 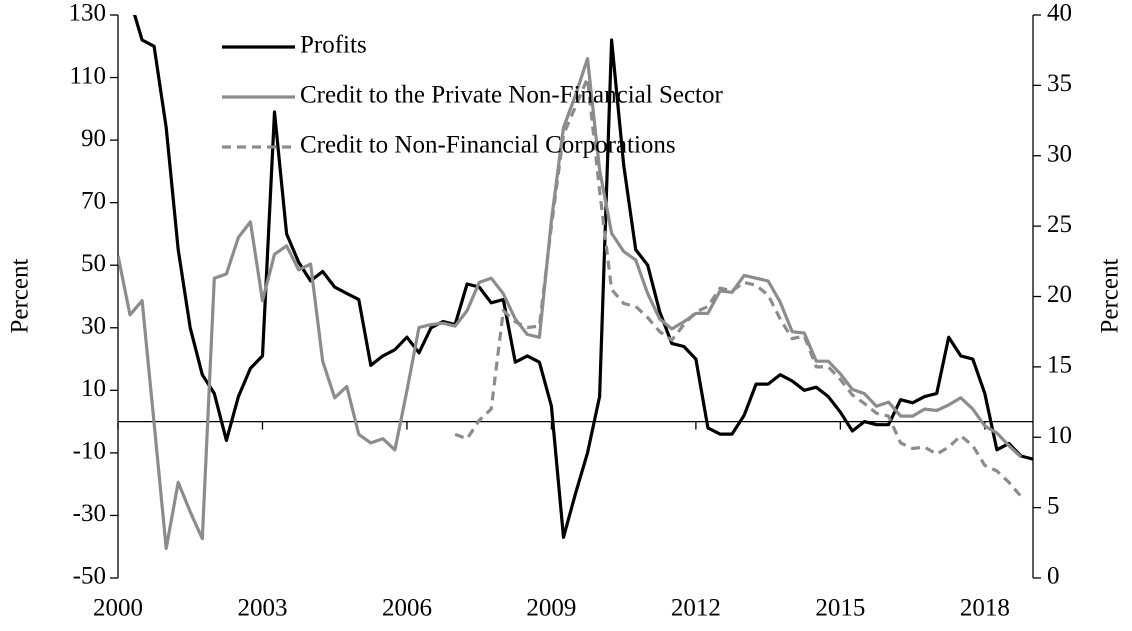 I want to click on legend-label: Profits, so click(x=333, y=45).